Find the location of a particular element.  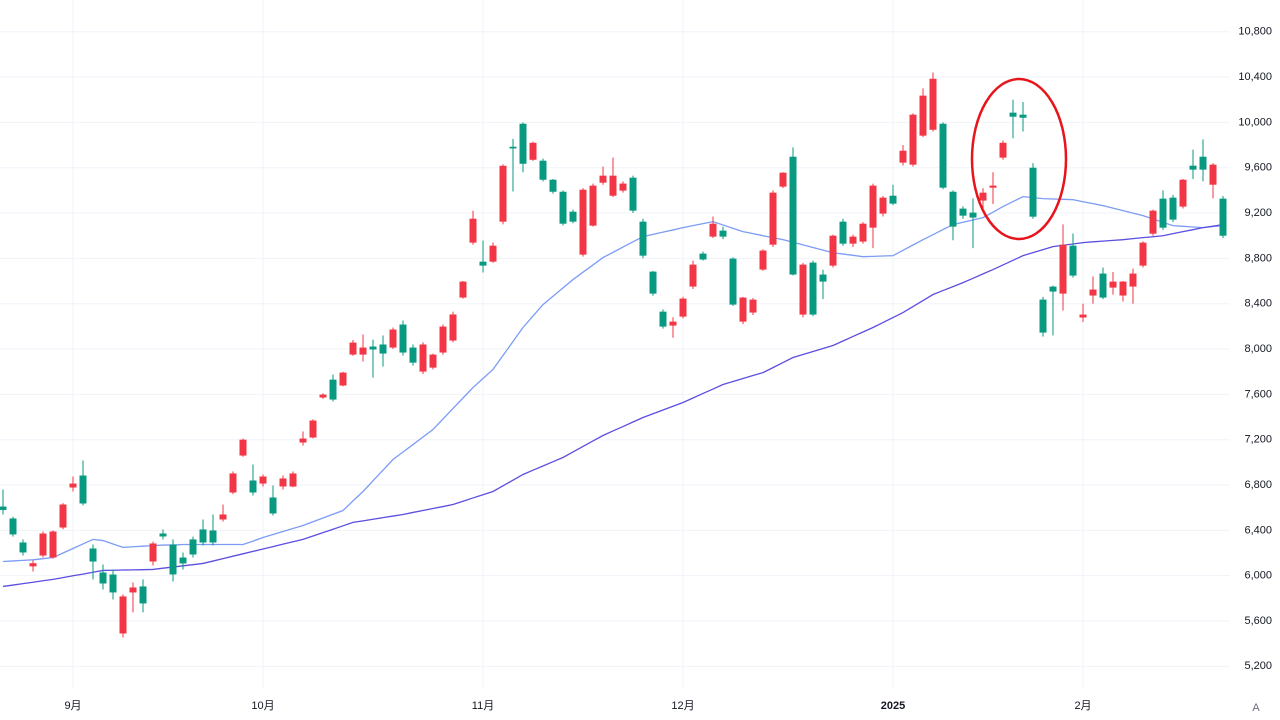

y-tick-label: 8,400 is located at coordinates (1258, 304).